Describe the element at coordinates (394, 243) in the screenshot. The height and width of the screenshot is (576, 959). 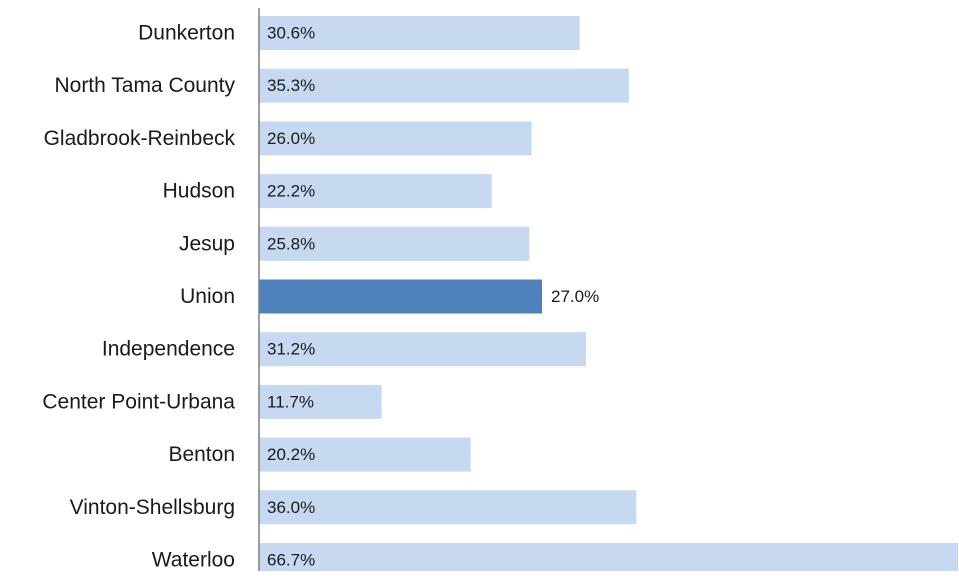
I see `bar-jesup` at that location.